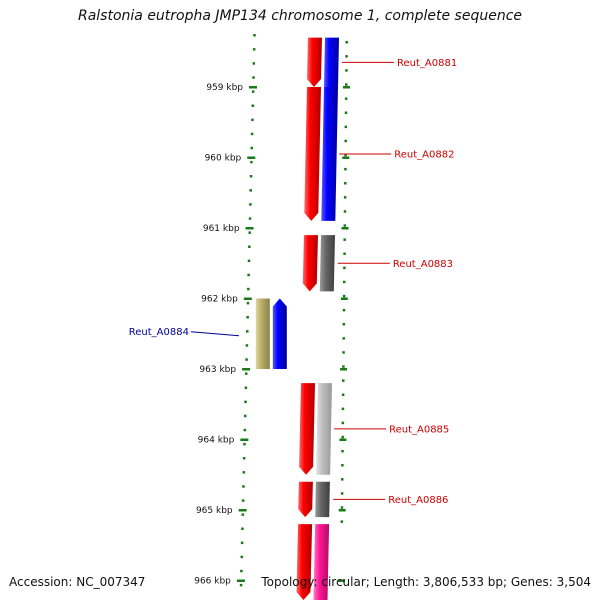  I want to click on gene-label-reut-a0884: Reut_A0884, so click(159, 332).